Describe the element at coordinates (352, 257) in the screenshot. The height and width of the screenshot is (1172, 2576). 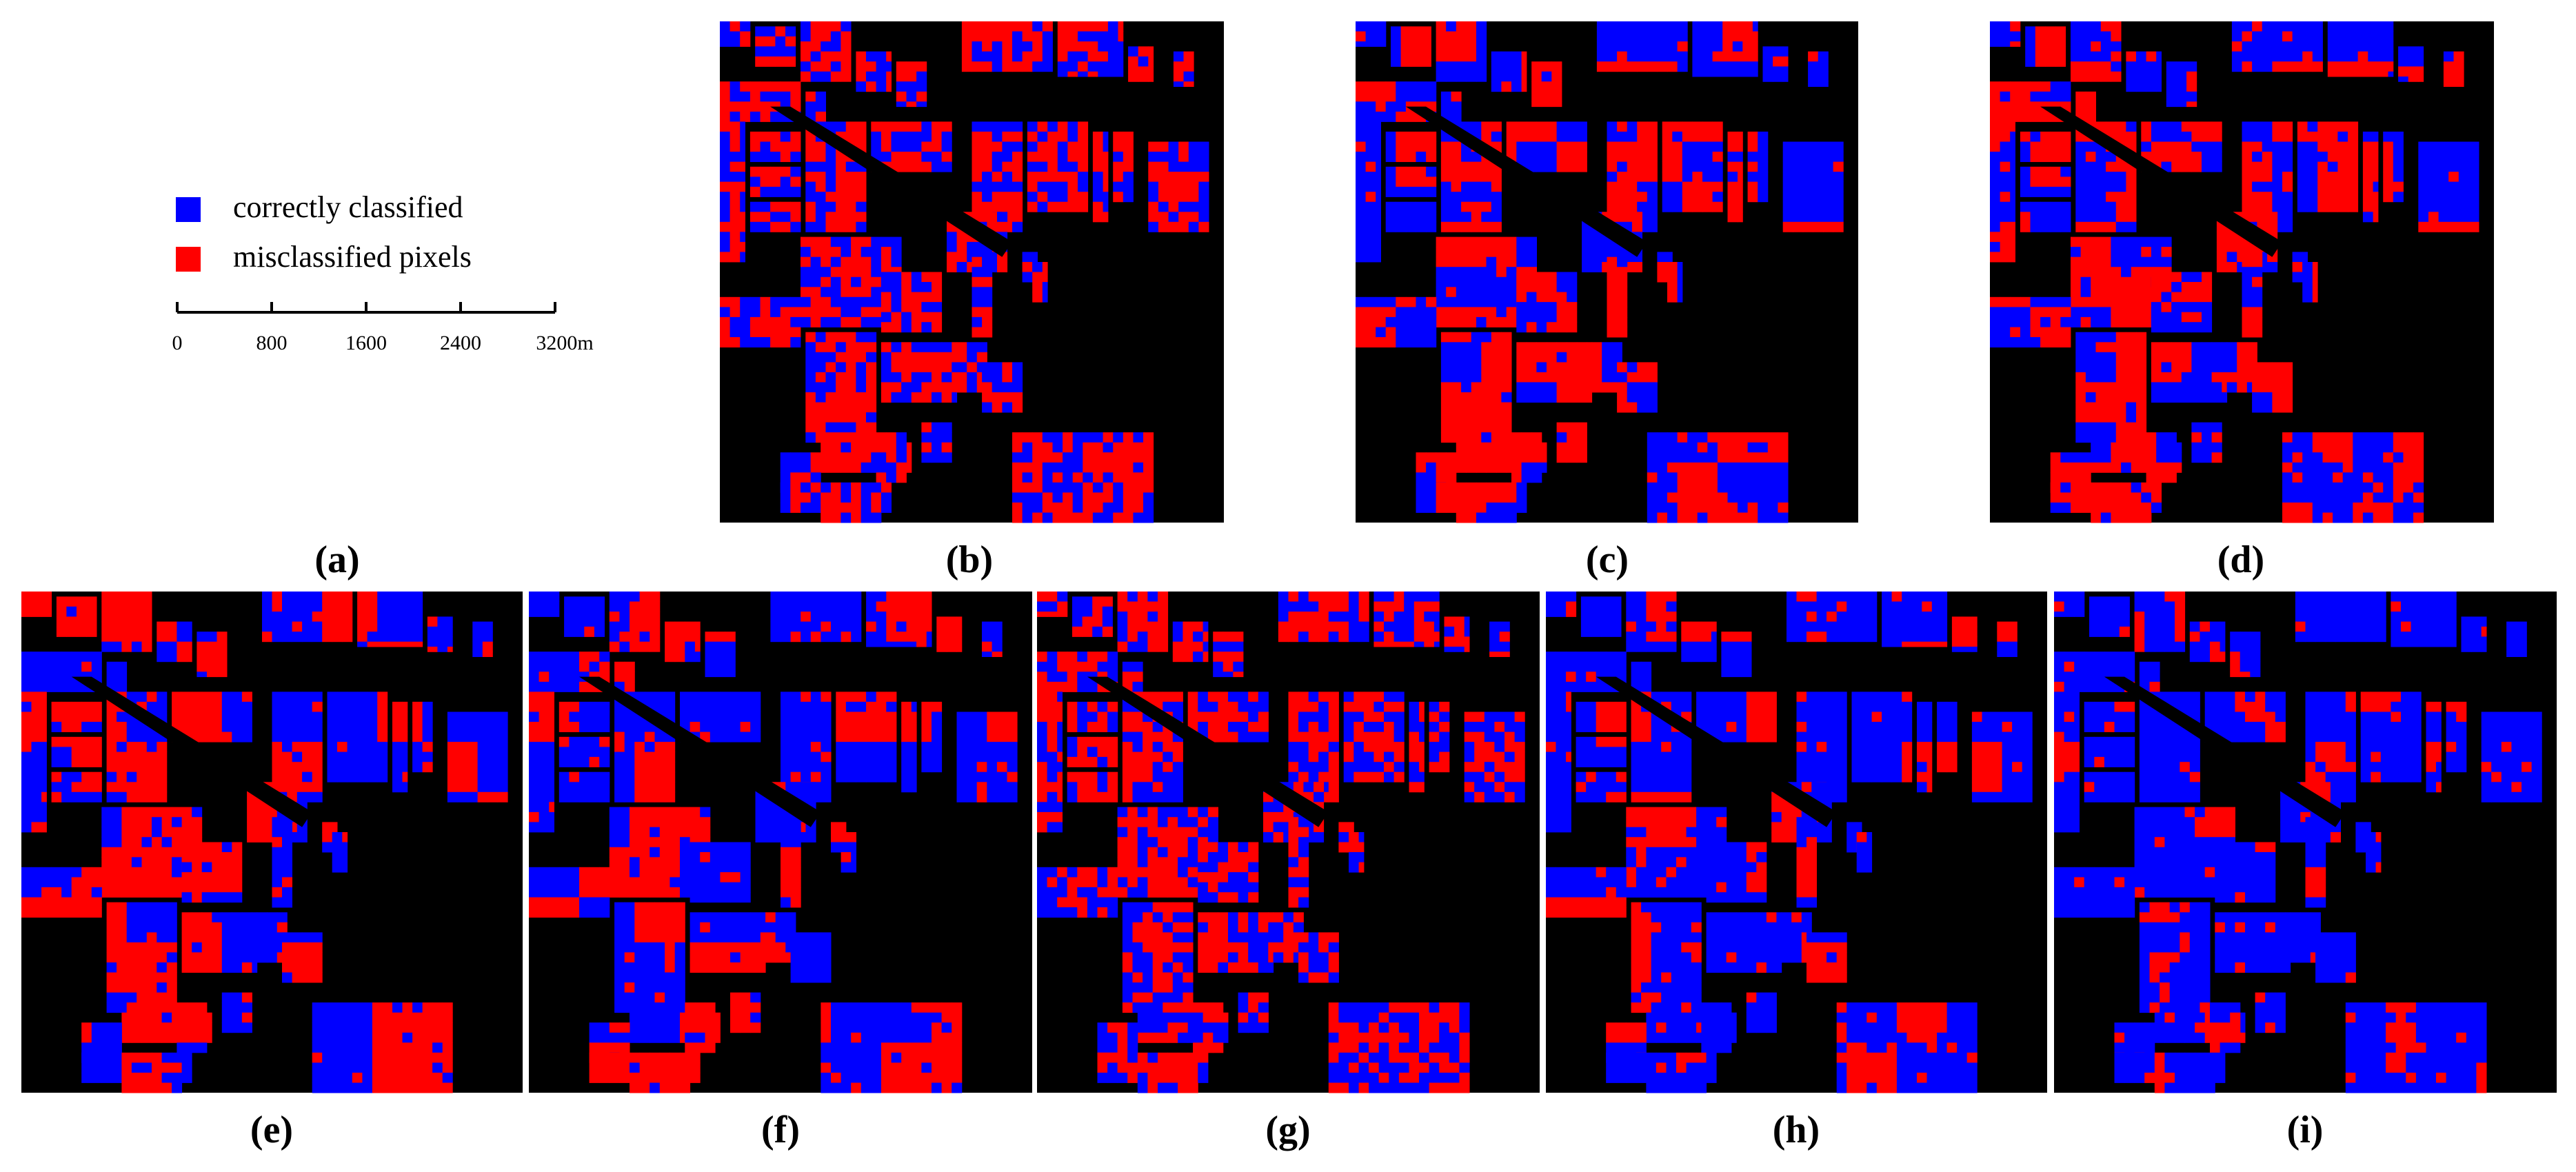
I see `legend-label: misclassified pixels` at that location.